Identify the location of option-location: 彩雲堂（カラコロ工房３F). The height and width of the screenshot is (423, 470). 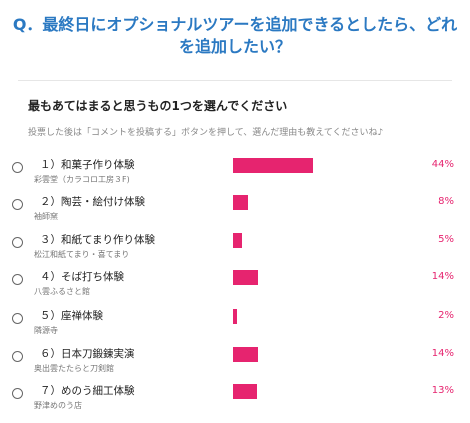
(82, 179).